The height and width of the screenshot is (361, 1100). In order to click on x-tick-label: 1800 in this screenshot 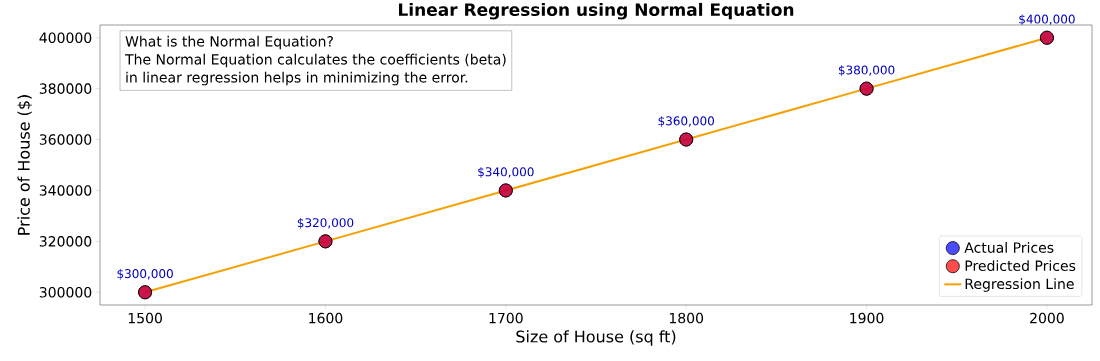, I will do `click(686, 318)`.